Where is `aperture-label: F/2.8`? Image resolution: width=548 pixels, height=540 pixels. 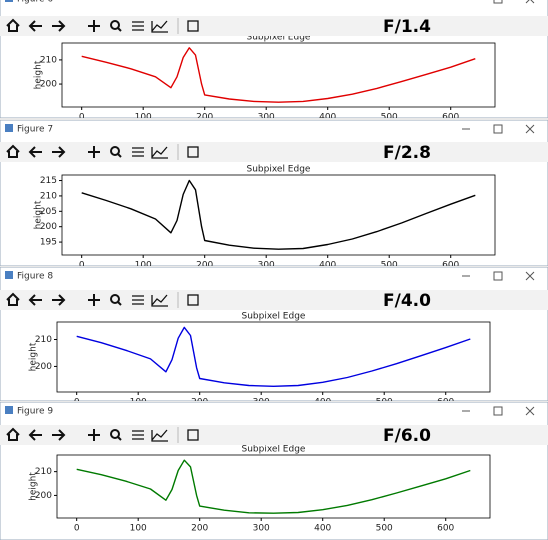
aperture-label: F/2.8 is located at coordinates (407, 153).